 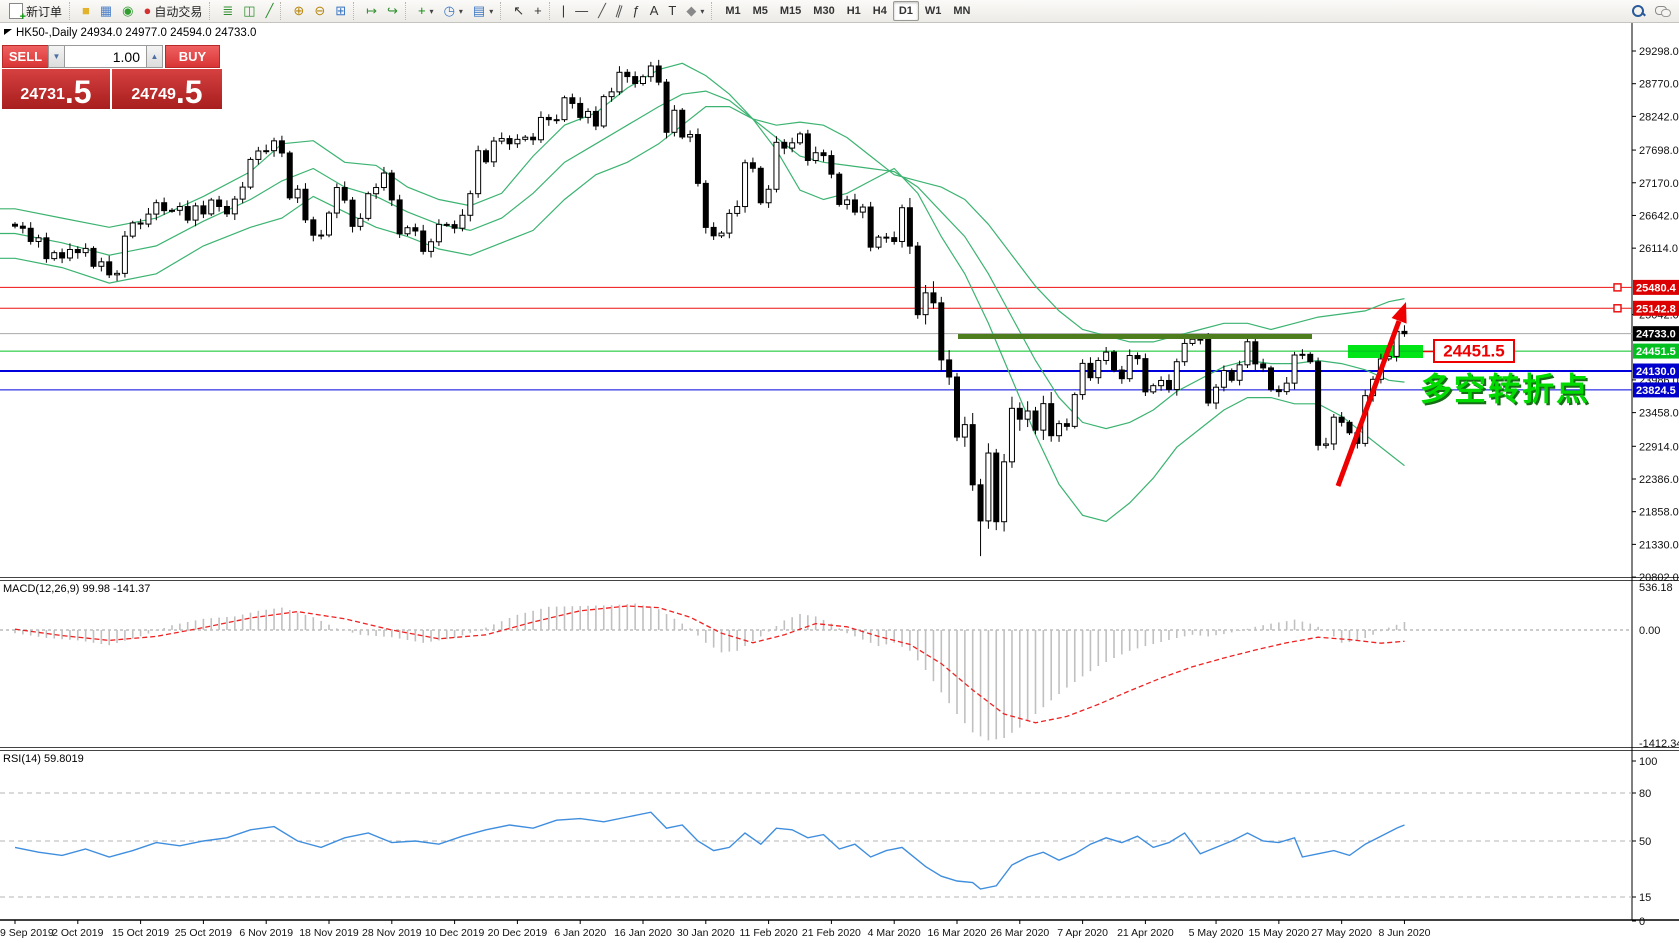 What do you see at coordinates (56, 56) in the screenshot?
I see `volume-decrease-button: ▼` at bounding box center [56, 56].